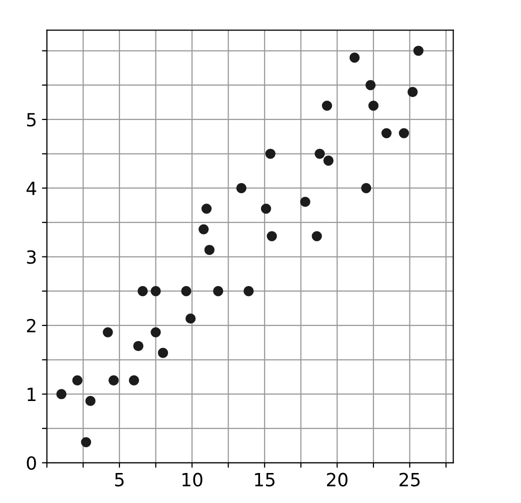 The width and height of the screenshot is (521, 503). I want to click on x-tick-label: 20, so click(337, 479).